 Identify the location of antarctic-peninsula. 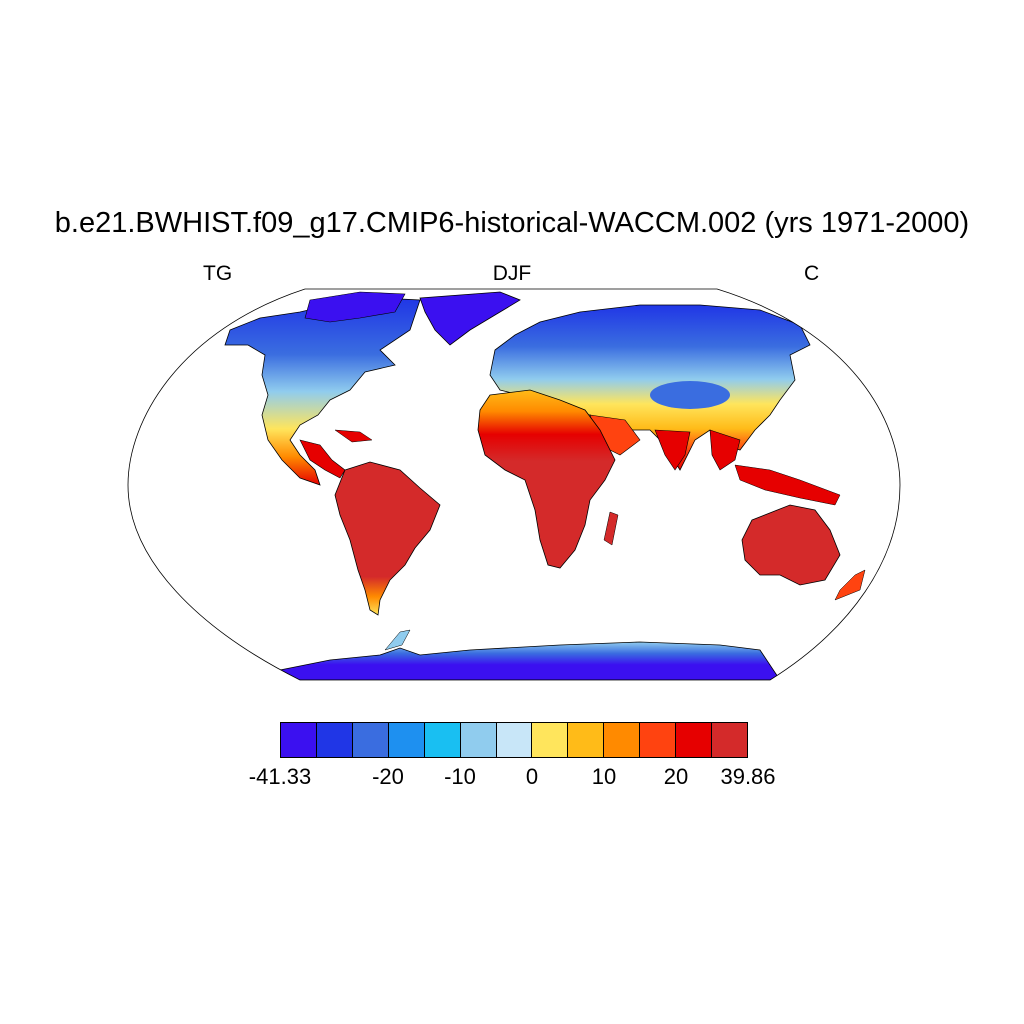
(397, 640).